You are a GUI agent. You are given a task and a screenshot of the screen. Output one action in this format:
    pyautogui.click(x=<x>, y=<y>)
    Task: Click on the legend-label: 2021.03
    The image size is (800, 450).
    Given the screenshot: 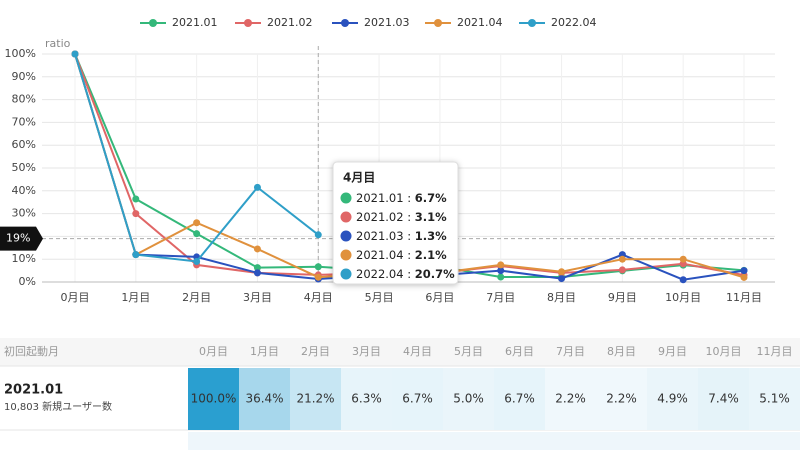 What is the action you would take?
    pyautogui.click(x=387, y=22)
    